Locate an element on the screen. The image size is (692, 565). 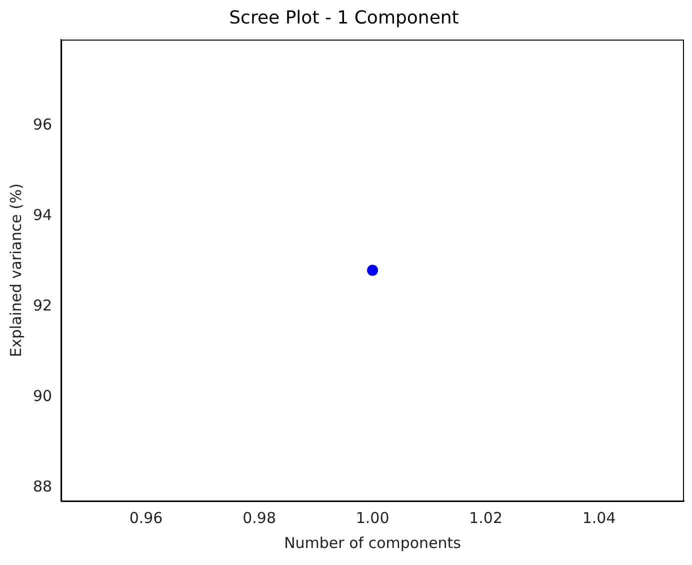
x-tick-label: 1.02 is located at coordinates (486, 517).